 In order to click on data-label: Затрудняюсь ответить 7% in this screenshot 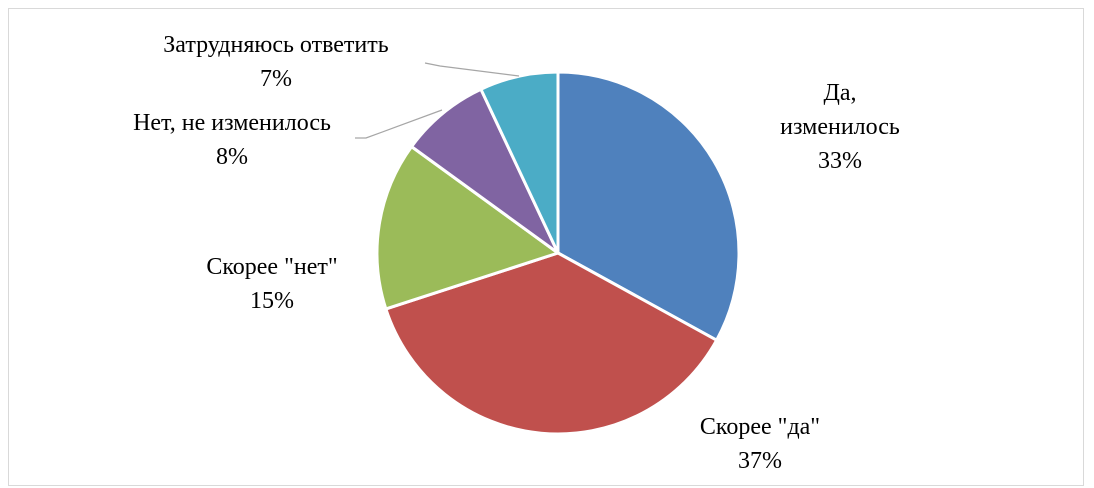, I will do `click(276, 62)`.